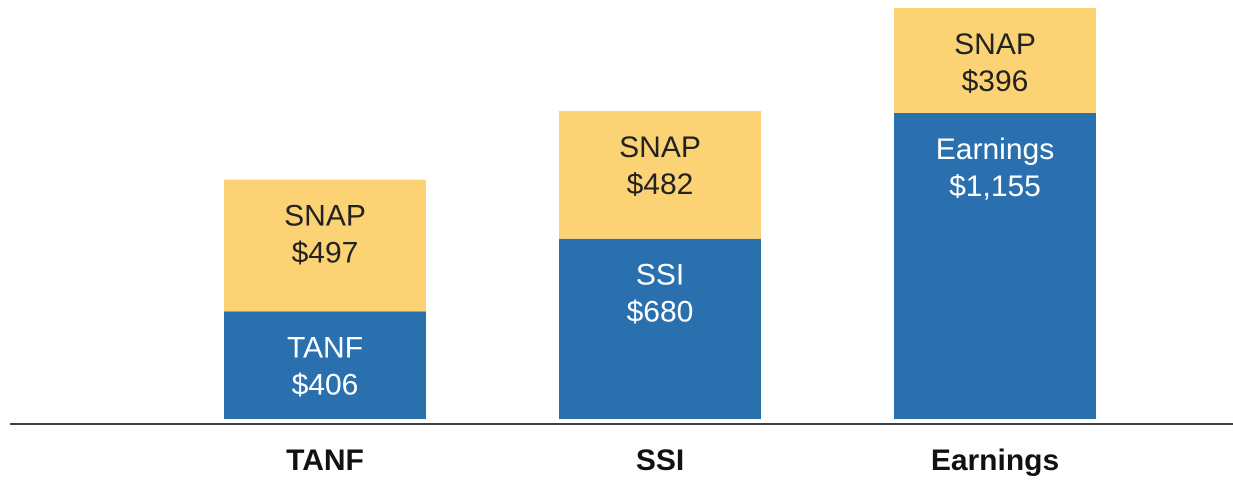  Describe the element at coordinates (660, 184) in the screenshot. I see `segment-value-label: $482` at that location.